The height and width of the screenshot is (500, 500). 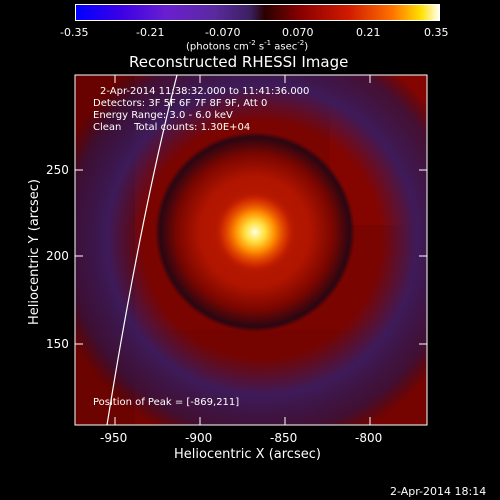 What do you see at coordinates (74, 32) in the screenshot?
I see `colorbar-tick: -0.35` at bounding box center [74, 32].